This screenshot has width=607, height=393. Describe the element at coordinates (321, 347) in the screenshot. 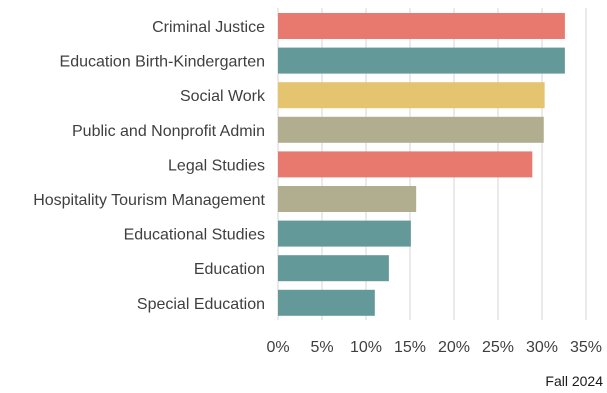

I see `x-tick-label: 5%` at that location.